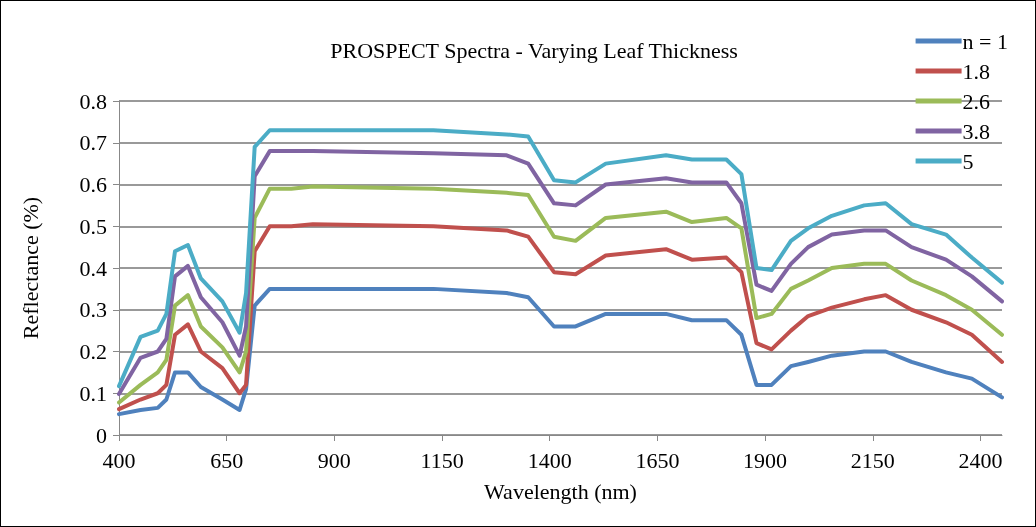 This screenshot has height=527, width=1036. I want to click on legend-label: 1.8, so click(976, 71).